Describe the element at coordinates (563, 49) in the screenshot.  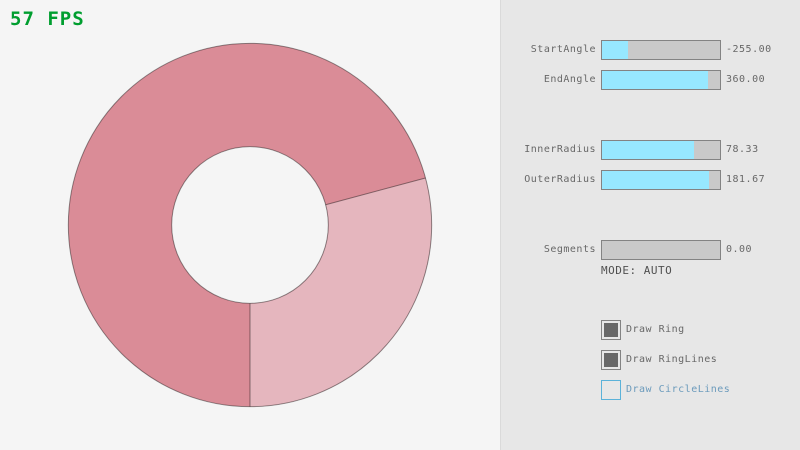
I see `start-angle-label: StartAngle` at that location.